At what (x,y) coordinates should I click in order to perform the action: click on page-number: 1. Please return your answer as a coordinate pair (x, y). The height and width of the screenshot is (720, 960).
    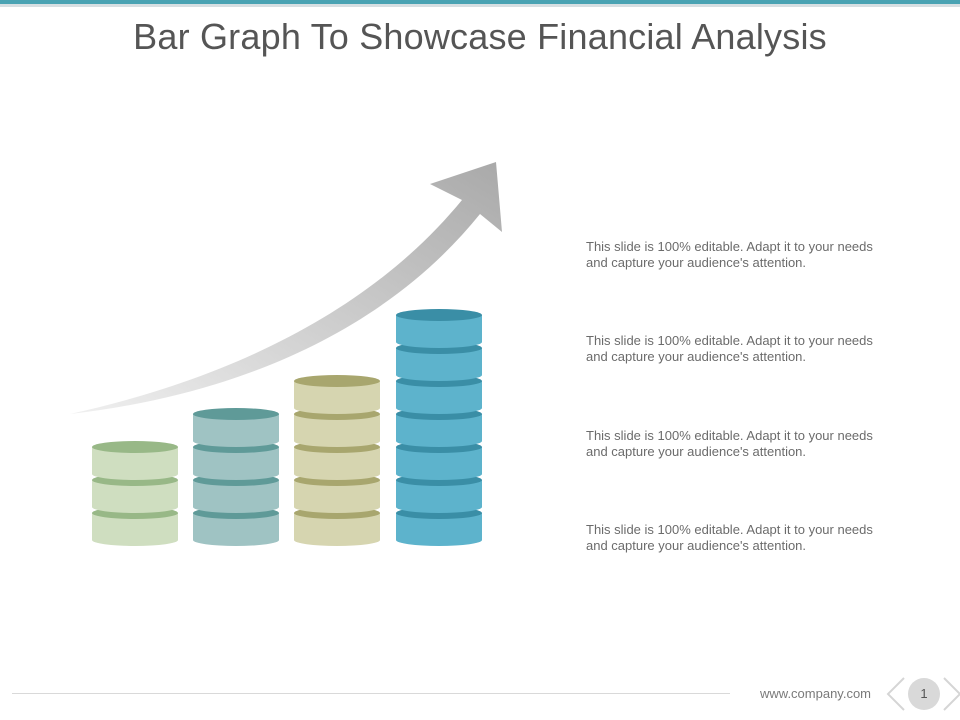
    Looking at the image, I should click on (924, 694).